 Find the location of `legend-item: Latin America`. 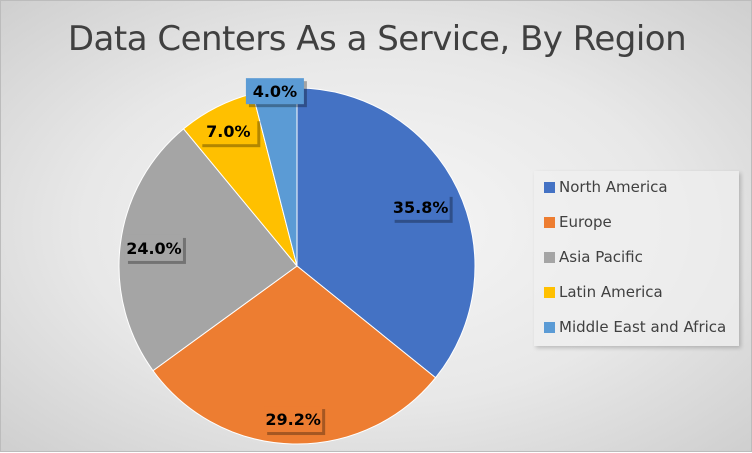

legend-item: Latin America is located at coordinates (603, 292).